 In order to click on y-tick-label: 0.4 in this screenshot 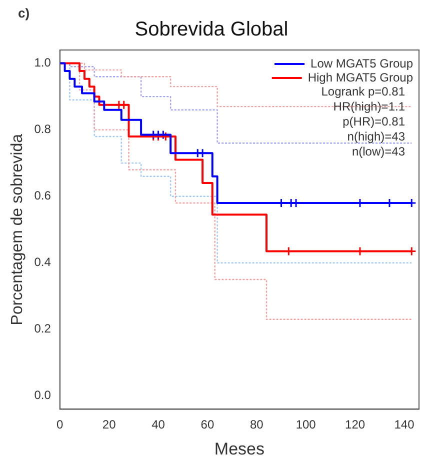, I will do `click(43, 262)`.